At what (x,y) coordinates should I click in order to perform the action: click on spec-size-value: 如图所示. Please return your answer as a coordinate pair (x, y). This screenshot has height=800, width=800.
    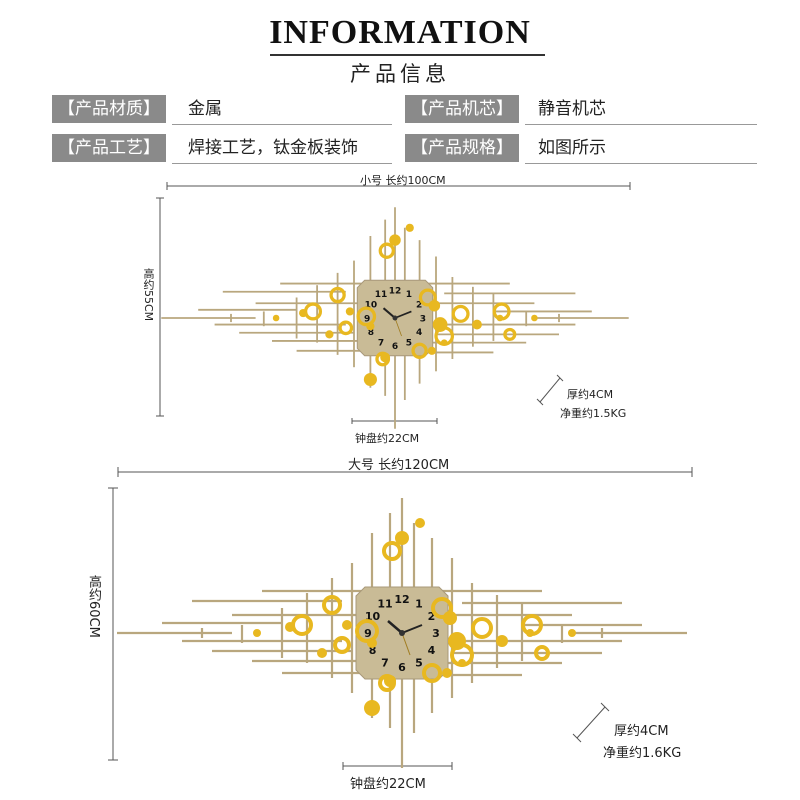
    Looking at the image, I should click on (572, 148).